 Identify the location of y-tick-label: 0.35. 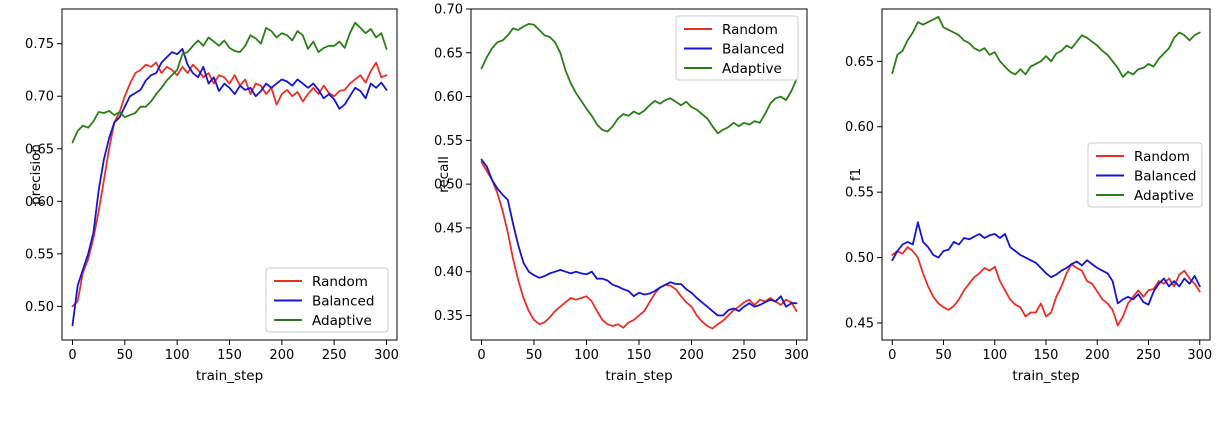
(448, 316).